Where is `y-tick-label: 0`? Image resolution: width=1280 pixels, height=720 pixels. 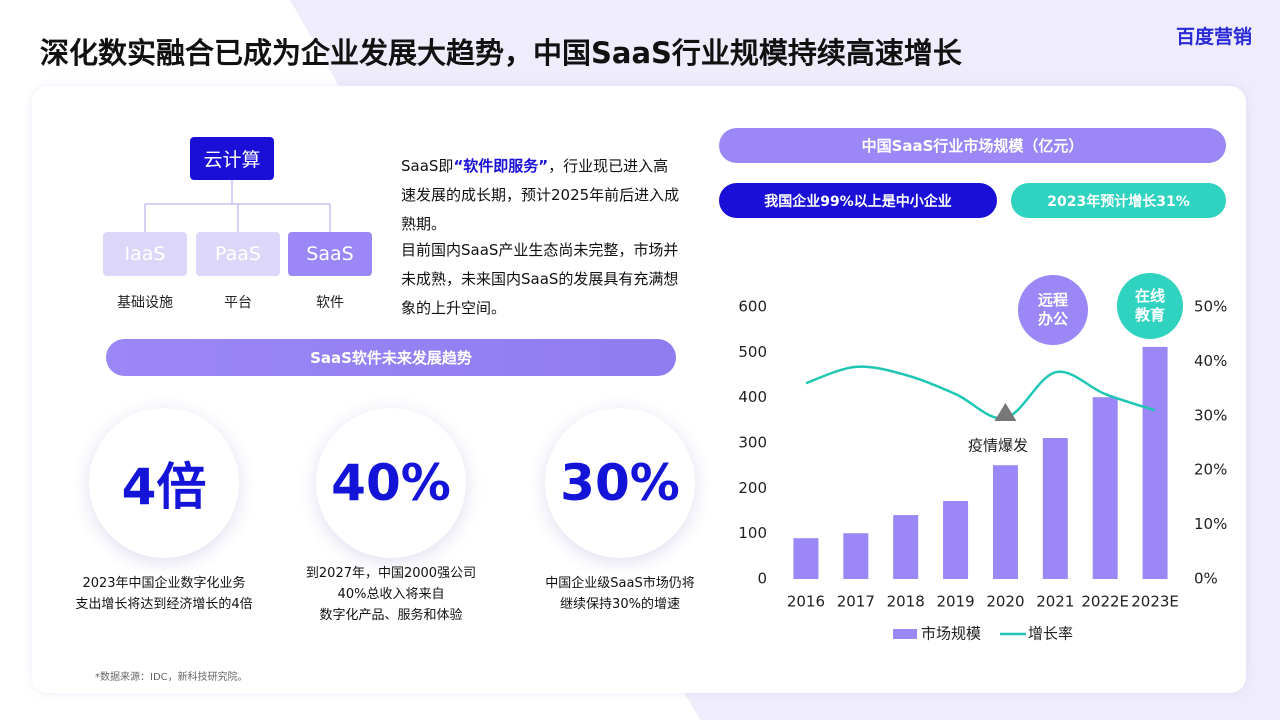
y-tick-label: 0 is located at coordinates (762, 579).